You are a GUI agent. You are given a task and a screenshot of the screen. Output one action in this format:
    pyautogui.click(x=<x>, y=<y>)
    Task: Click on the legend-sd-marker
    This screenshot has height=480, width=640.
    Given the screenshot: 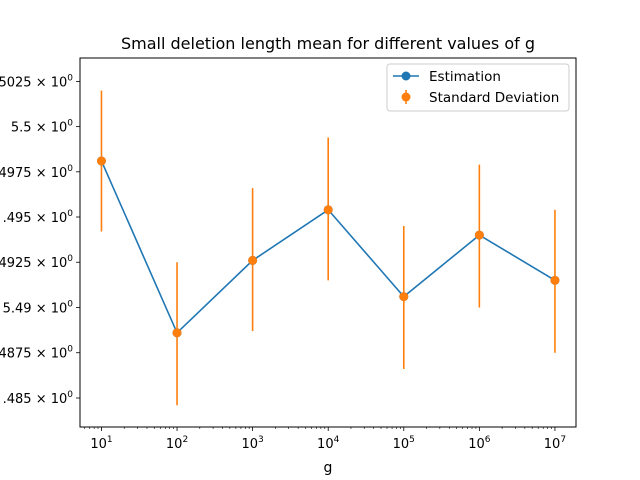 What is the action you would take?
    pyautogui.click(x=406, y=97)
    